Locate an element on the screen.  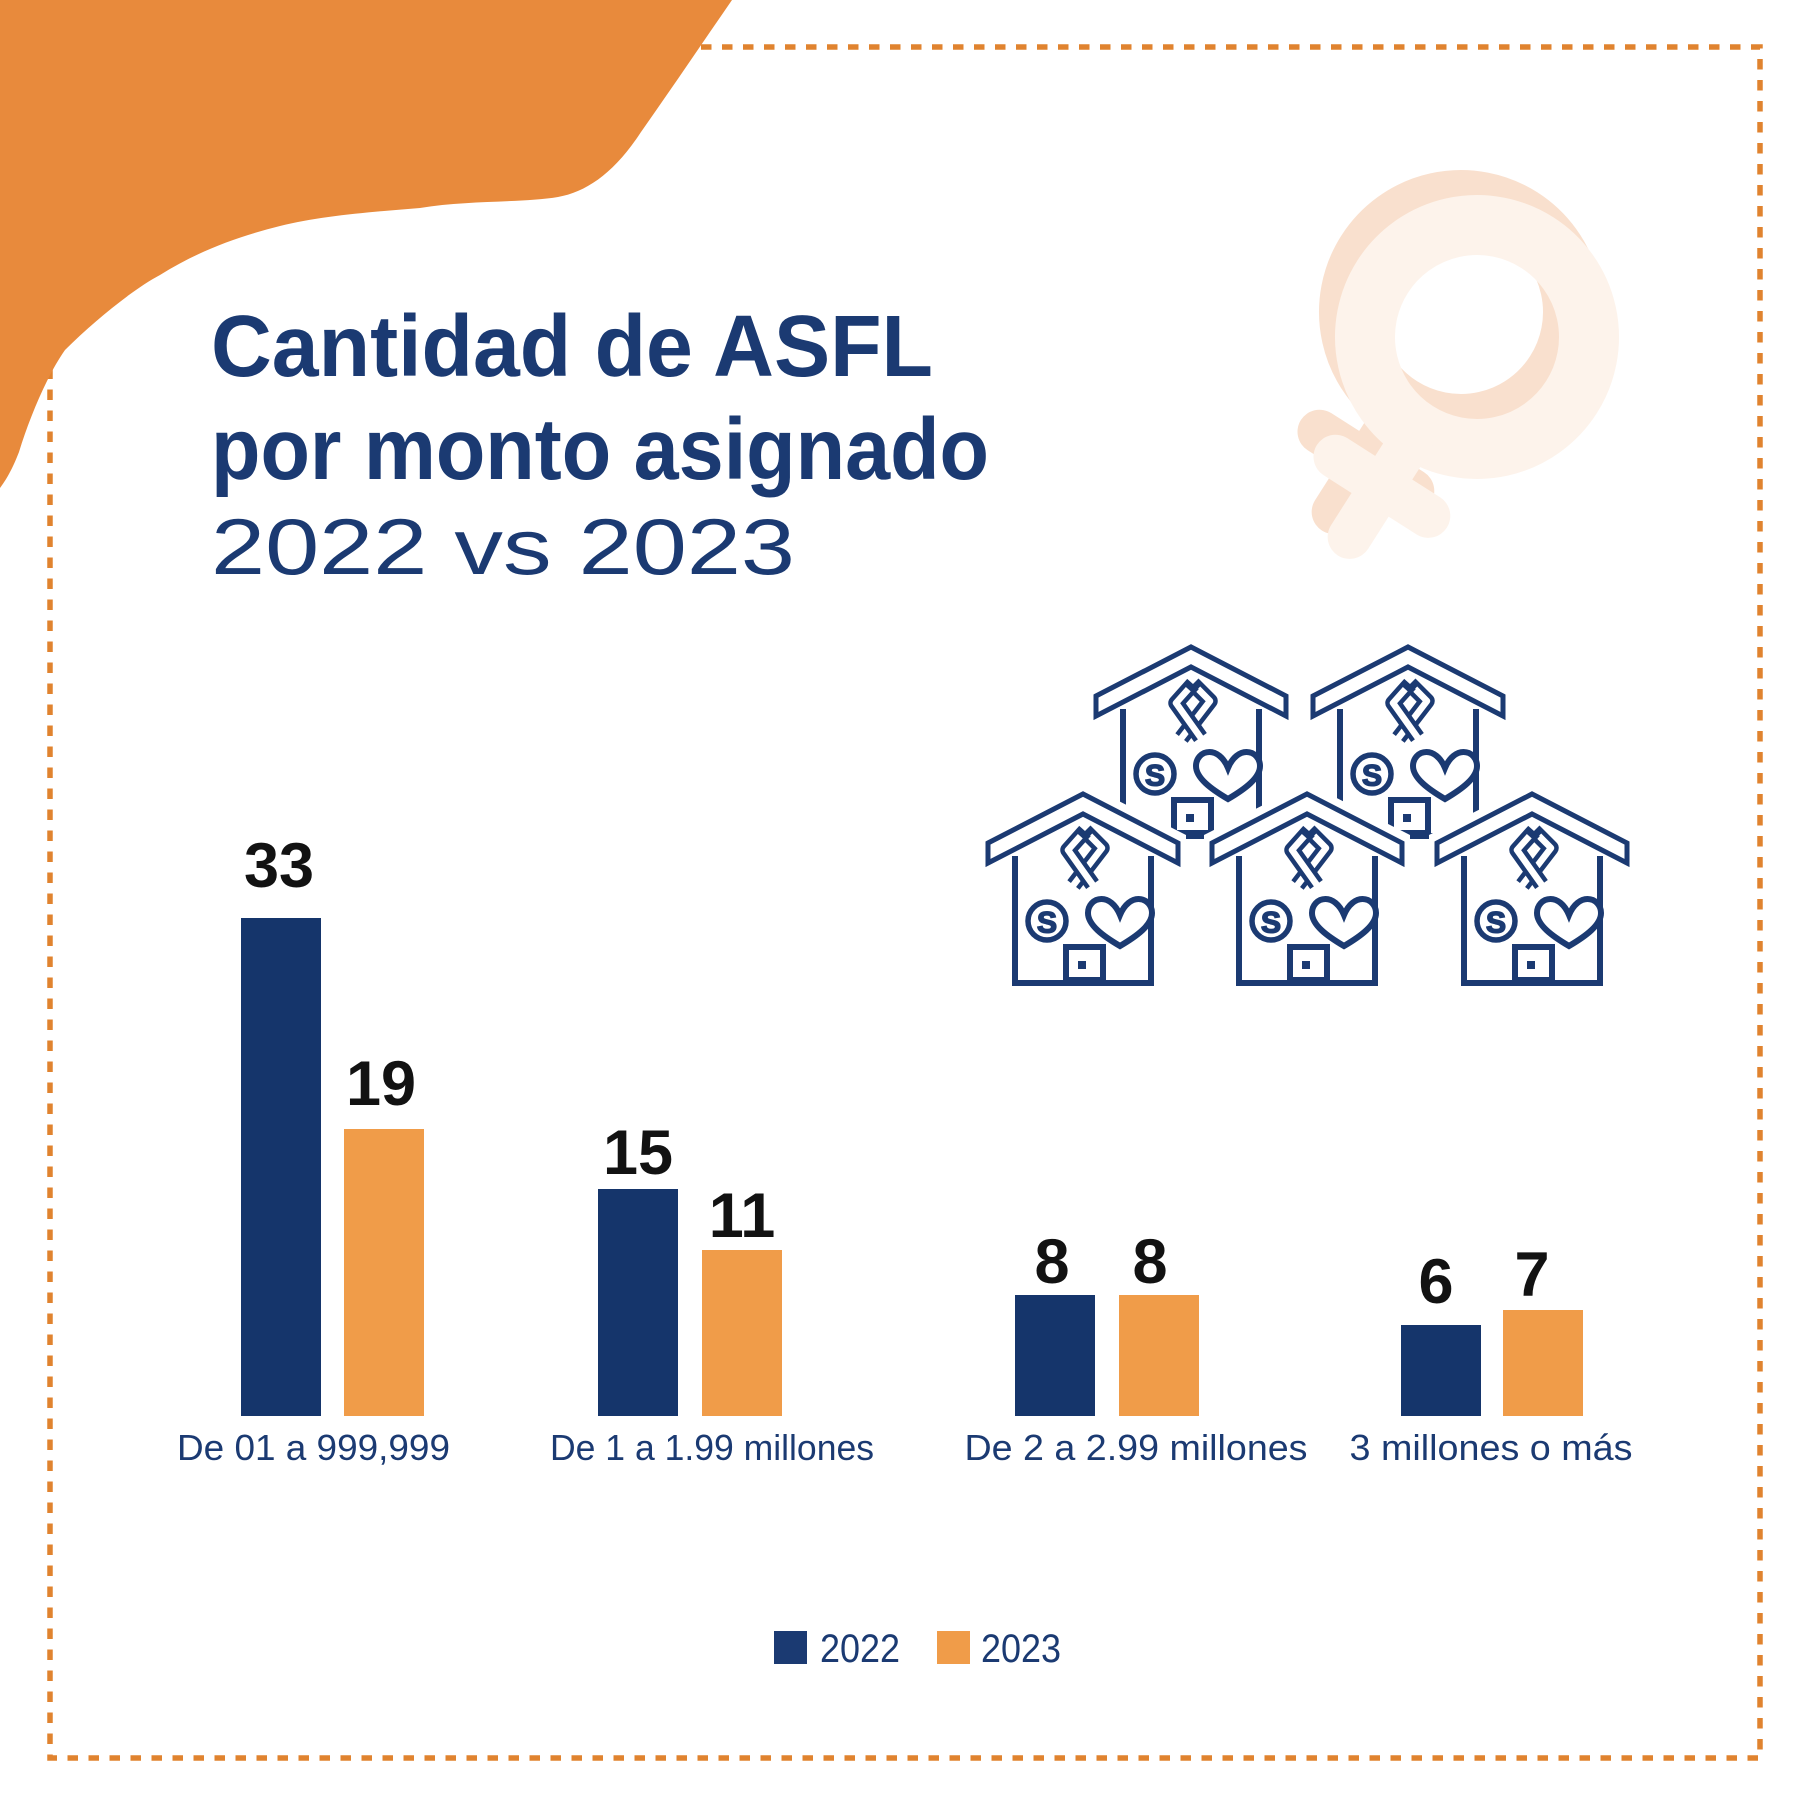
svg-text: De 2 a 2.99 millones is located at coordinates (1136, 1447).